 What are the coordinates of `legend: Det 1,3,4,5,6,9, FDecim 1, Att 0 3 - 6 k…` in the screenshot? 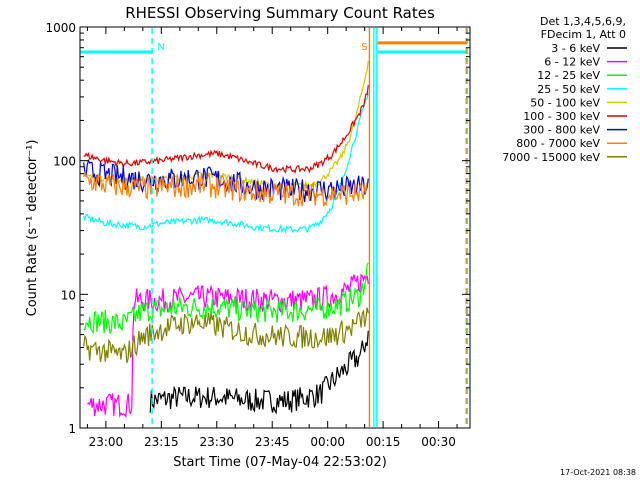 It's located at (564, 89).